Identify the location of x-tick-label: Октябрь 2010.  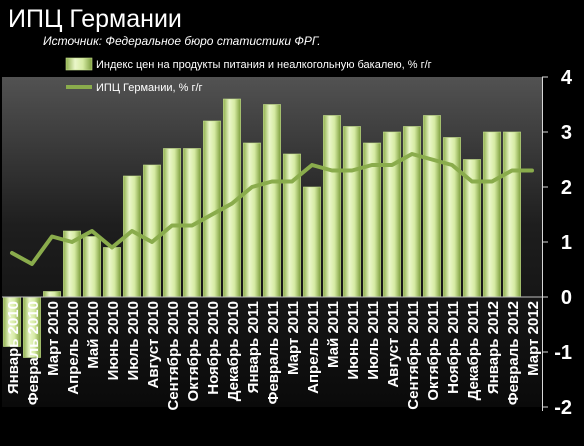
(193, 351).